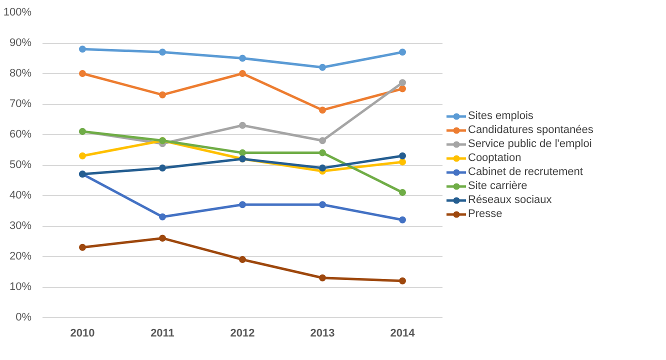  I want to click on y-tick-label: 20%, so click(20, 256).